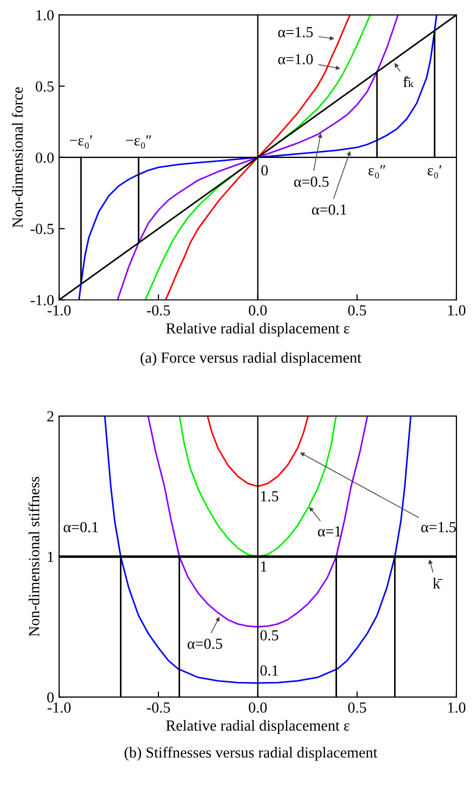 The width and height of the screenshot is (473, 785). Describe the element at coordinates (263, 566) in the screenshot. I see `annotation: 1` at that location.